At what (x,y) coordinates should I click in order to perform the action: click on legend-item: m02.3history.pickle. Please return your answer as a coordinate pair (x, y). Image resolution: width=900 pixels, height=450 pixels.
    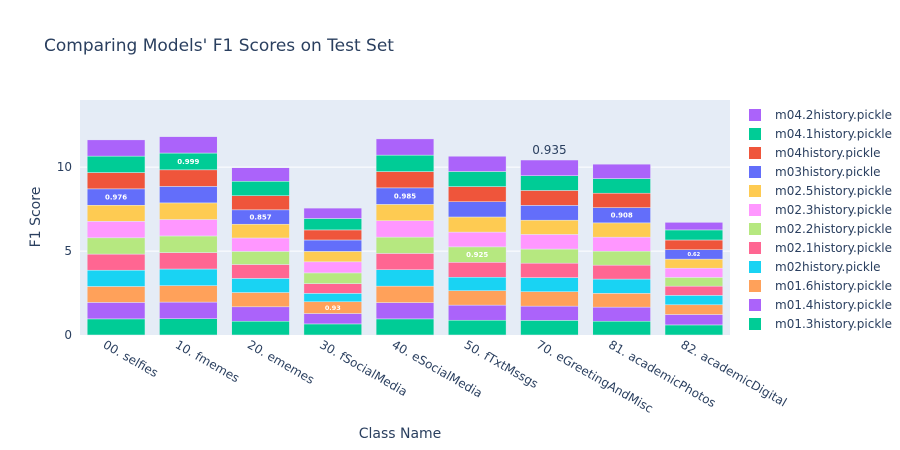
    Looking at the image, I should click on (820, 210).